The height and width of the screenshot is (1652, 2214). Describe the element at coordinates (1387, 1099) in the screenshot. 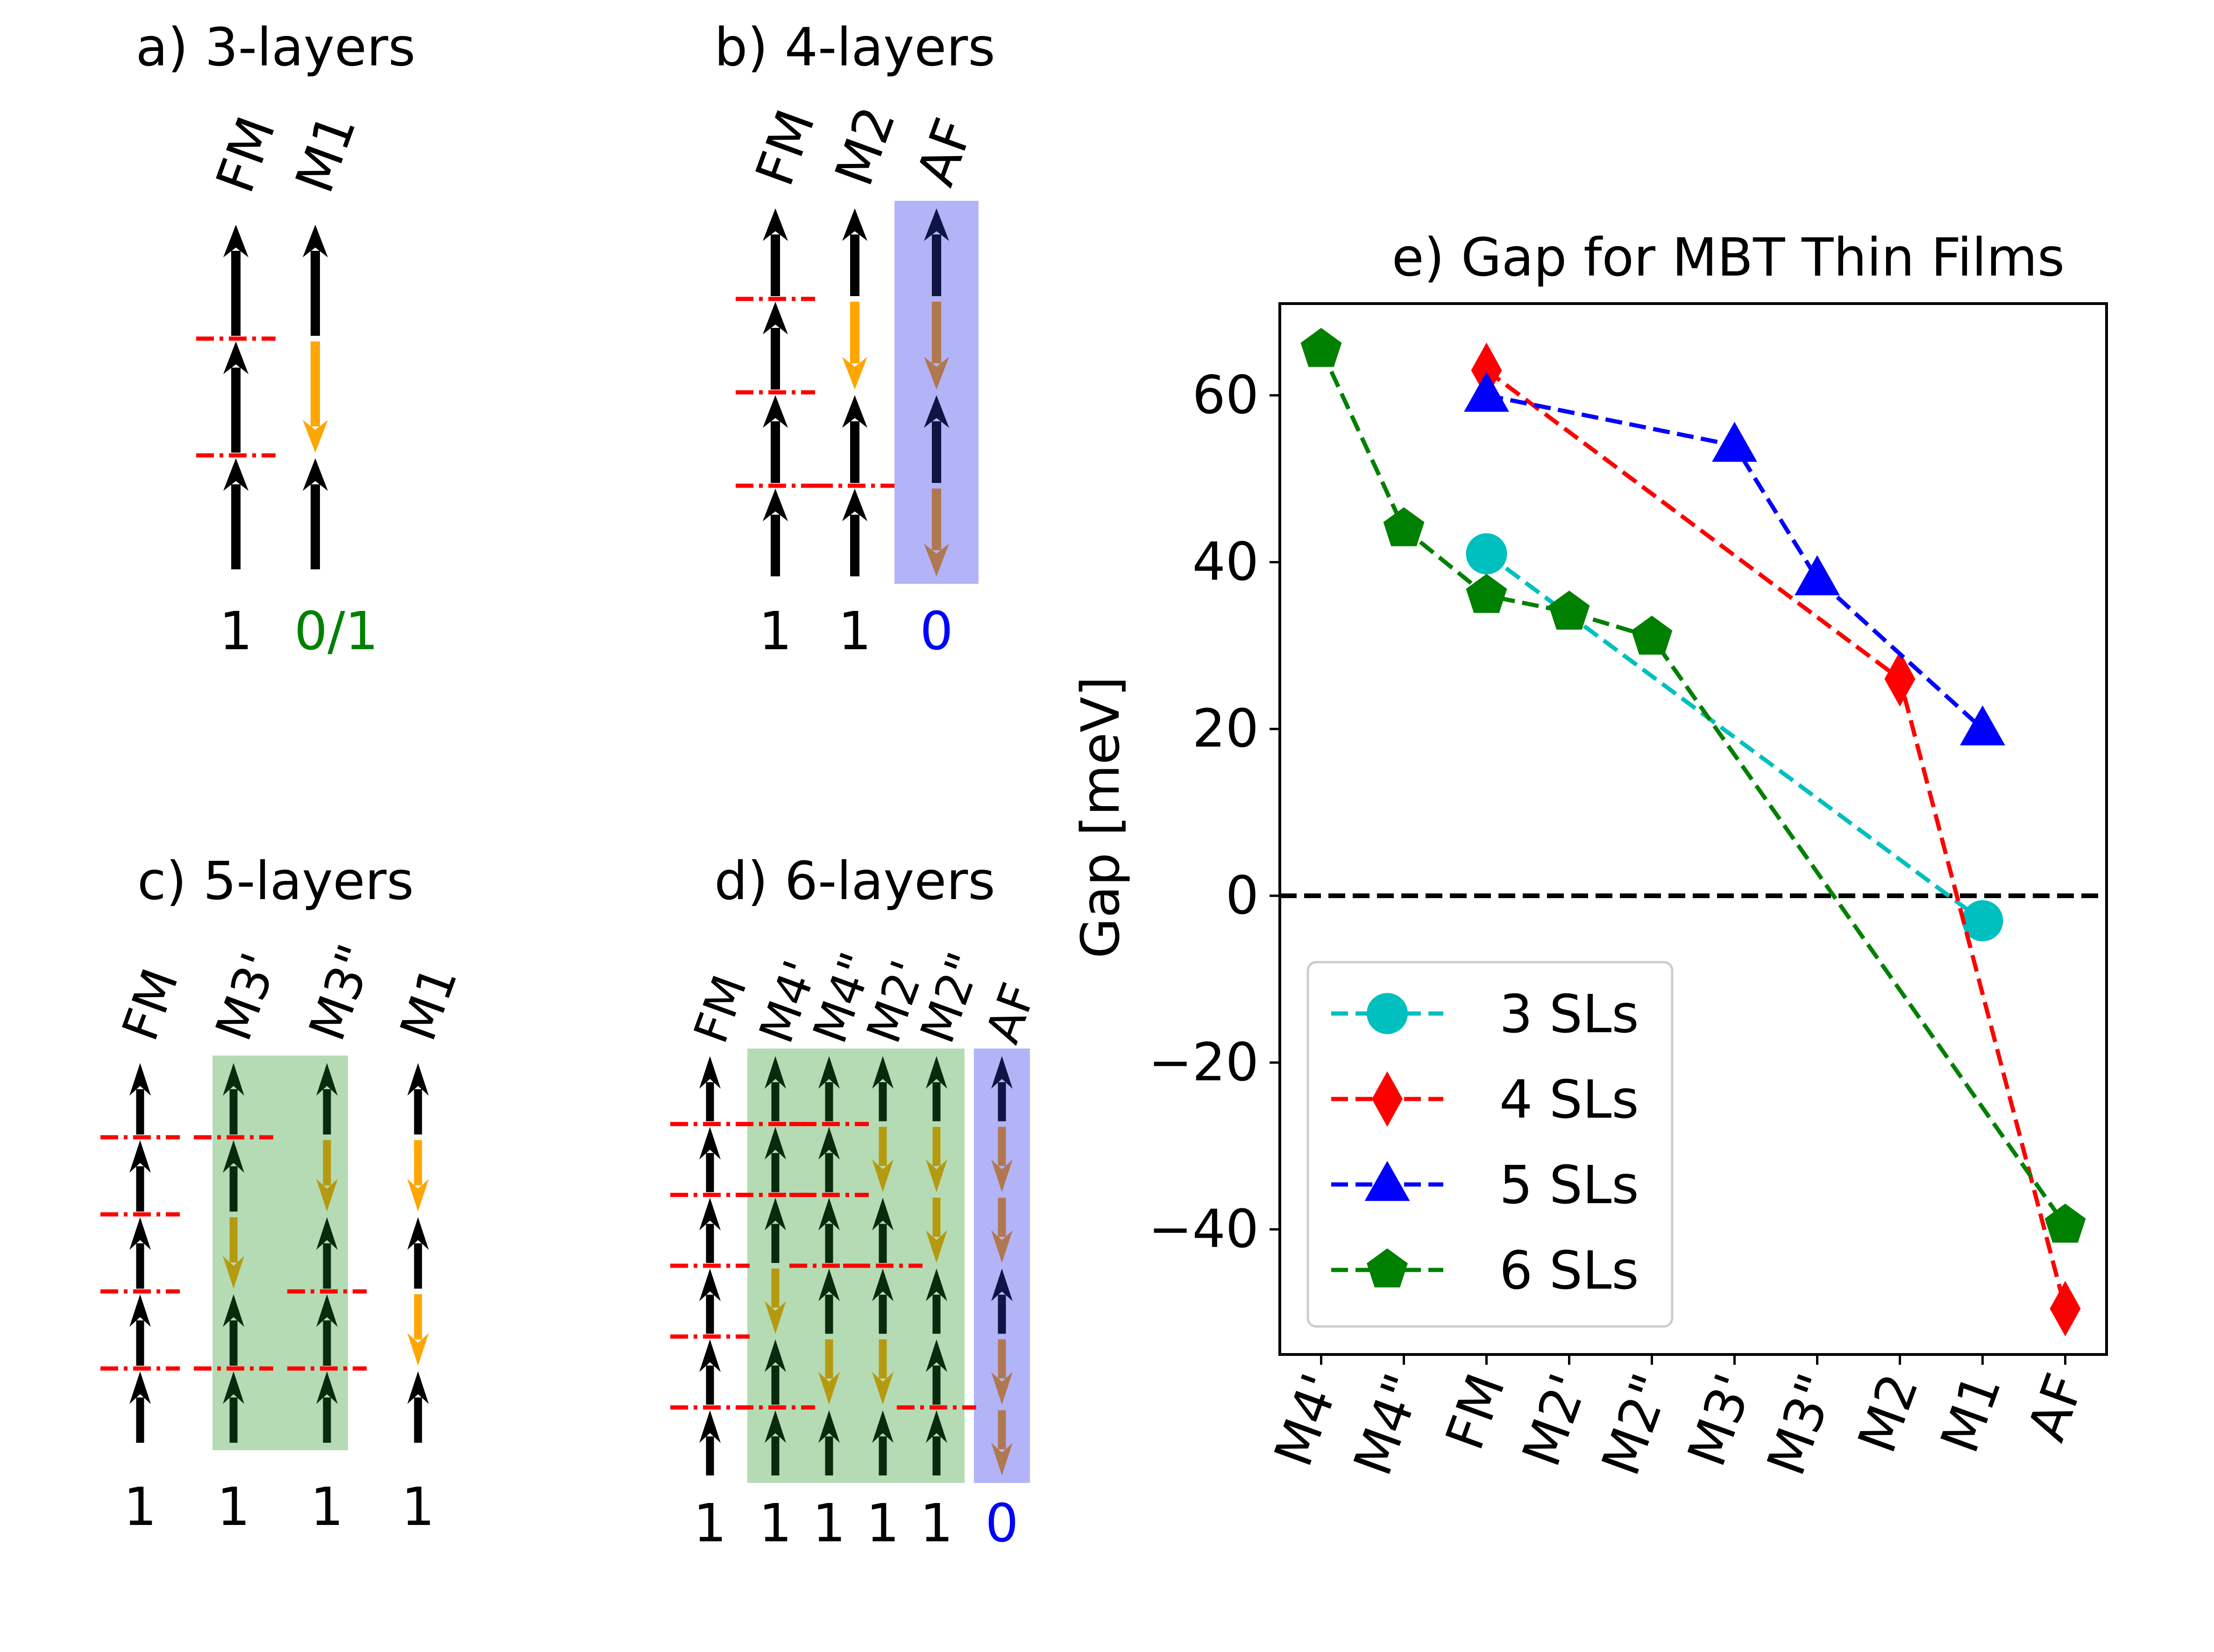

I see `legend-marker-diamond` at that location.